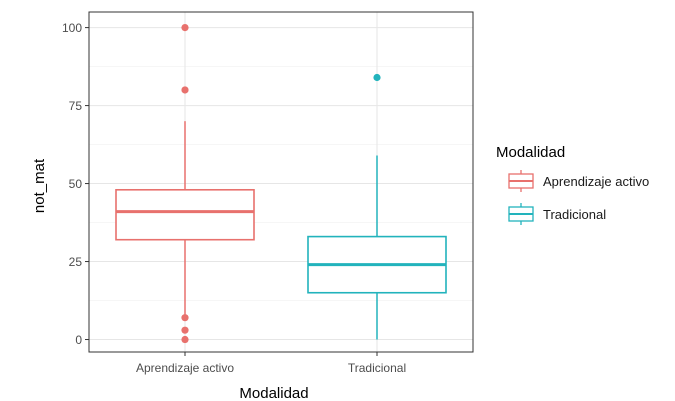 Image resolution: width=675 pixels, height=401 pixels. Describe the element at coordinates (76, 106) in the screenshot. I see `y-tick-label: 75` at that location.